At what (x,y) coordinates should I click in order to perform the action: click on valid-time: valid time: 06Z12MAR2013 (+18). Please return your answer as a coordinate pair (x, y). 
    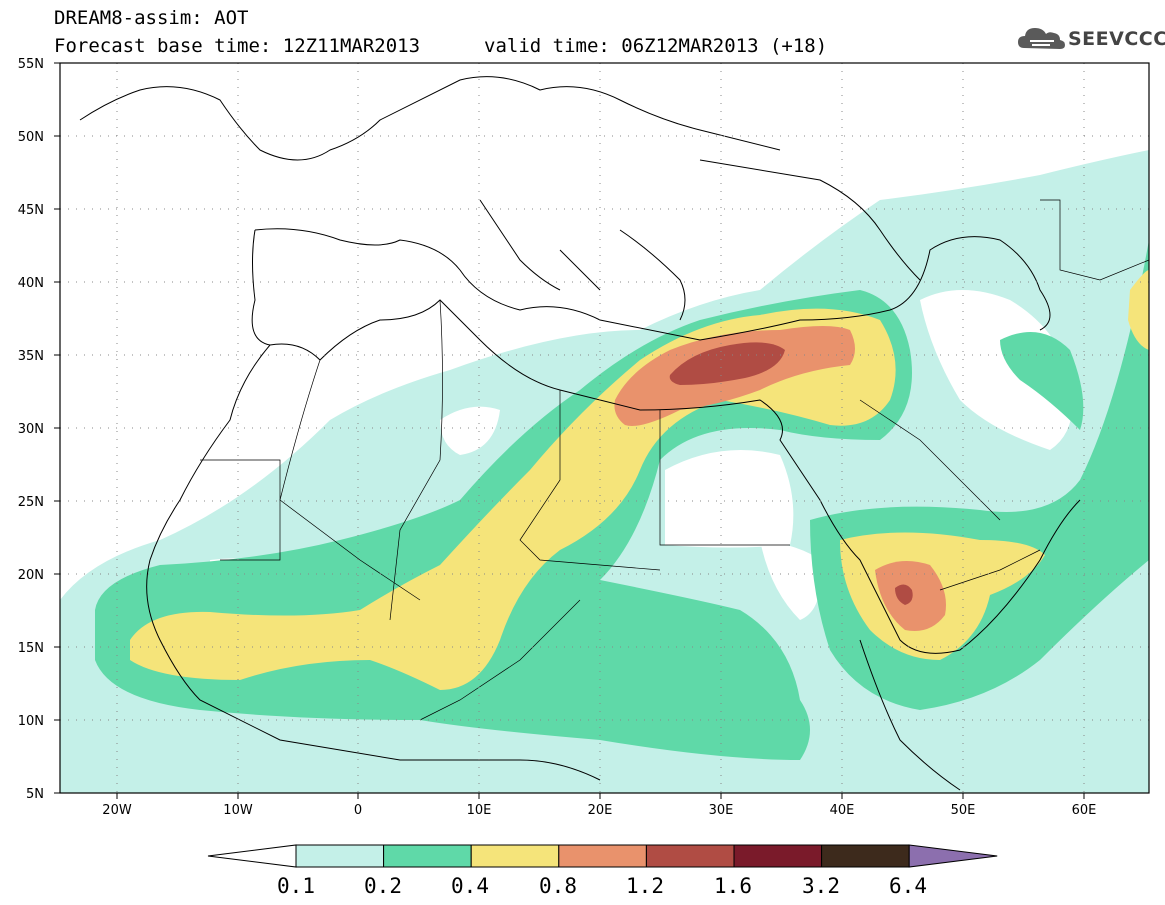
    Looking at the image, I should click on (656, 46).